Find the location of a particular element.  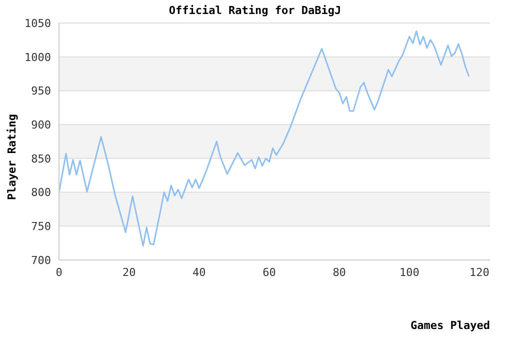

x-tick-label: 0 is located at coordinates (59, 272).